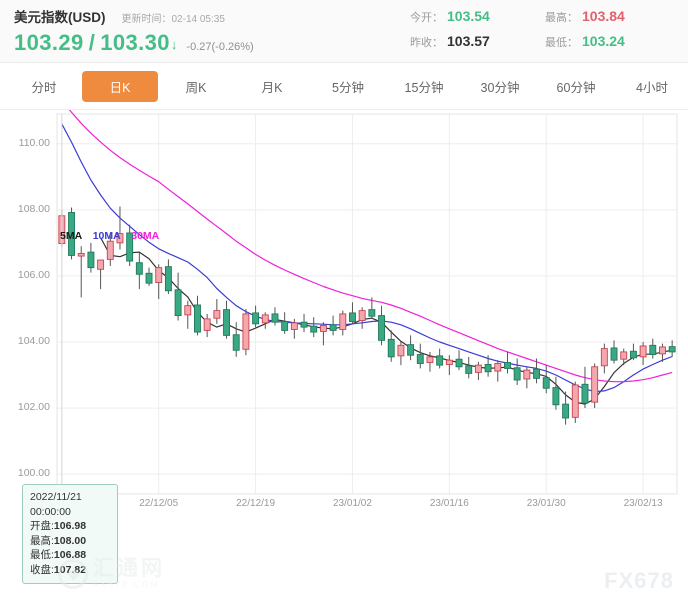  Describe the element at coordinates (639, 580) in the screenshot. I see `corner-watermark: FX678` at that location.